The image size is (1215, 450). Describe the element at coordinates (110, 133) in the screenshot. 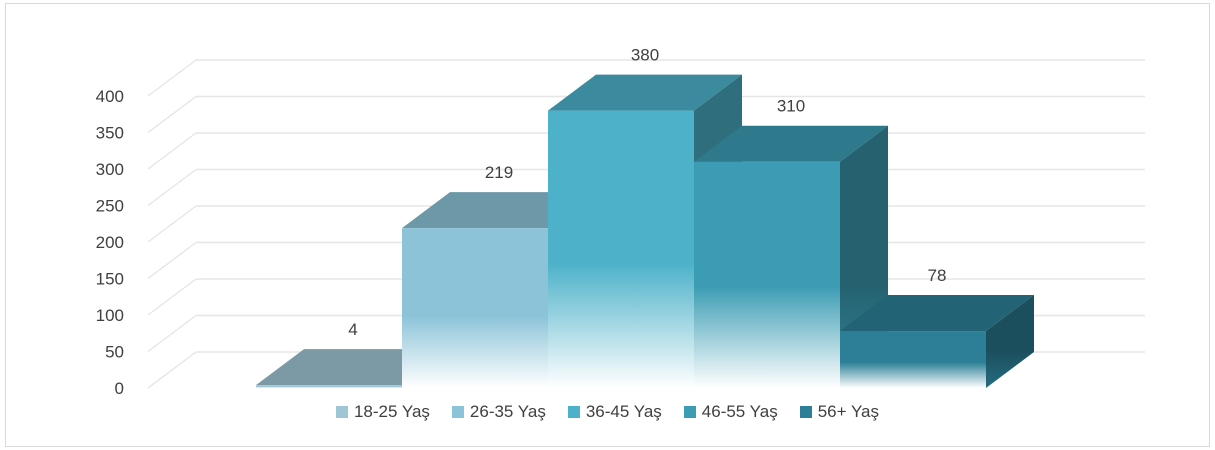

I see `y-tick-label: 350` at that location.